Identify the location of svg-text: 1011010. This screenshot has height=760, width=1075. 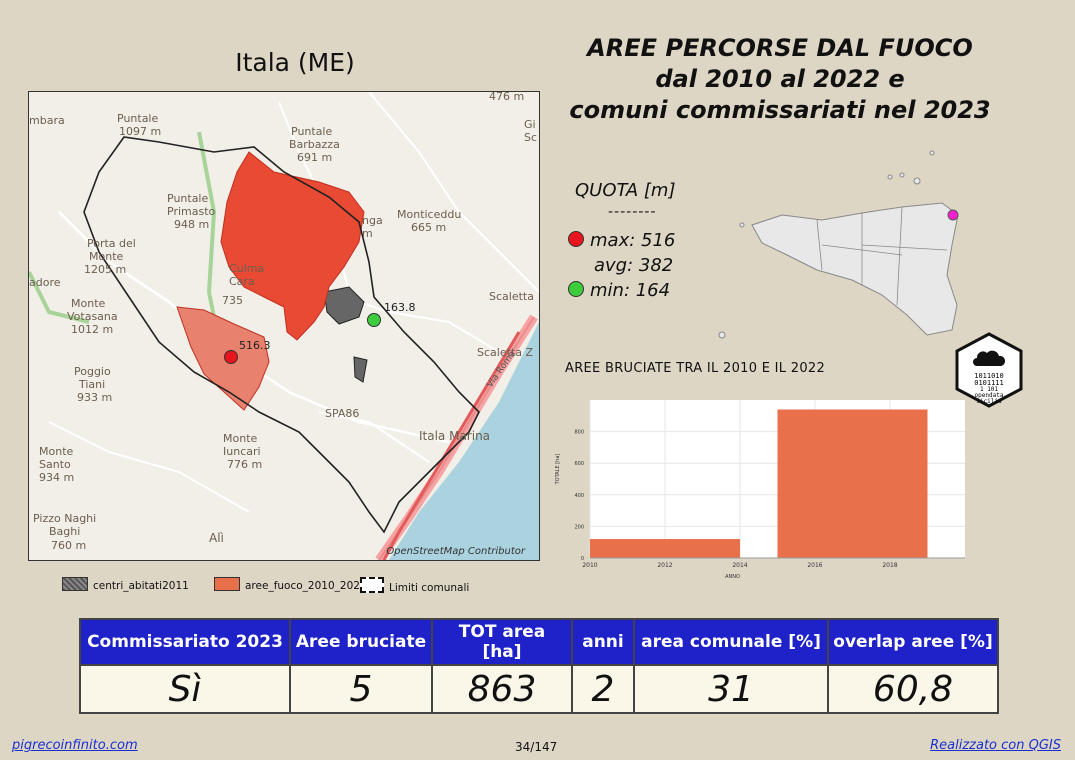
(989, 376).